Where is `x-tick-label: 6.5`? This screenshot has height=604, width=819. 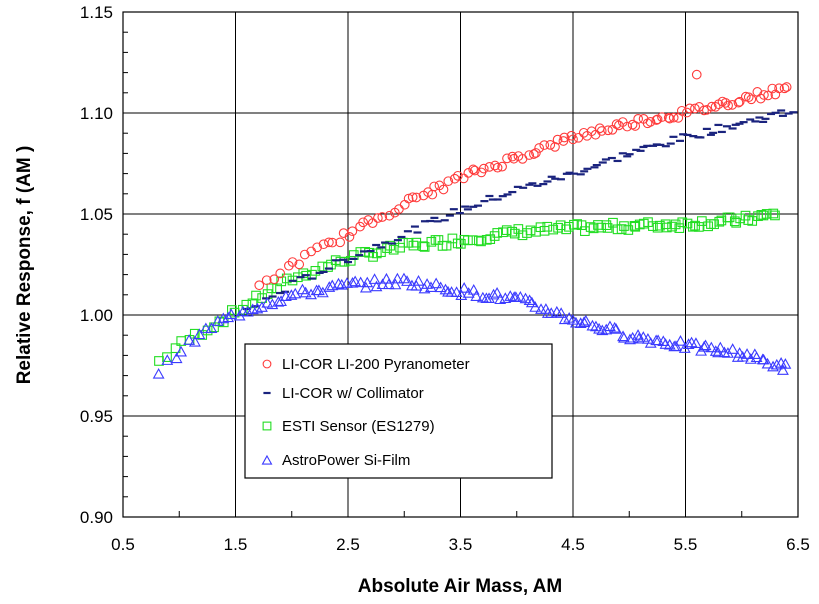
x-tick-label: 6.5 is located at coordinates (798, 544).